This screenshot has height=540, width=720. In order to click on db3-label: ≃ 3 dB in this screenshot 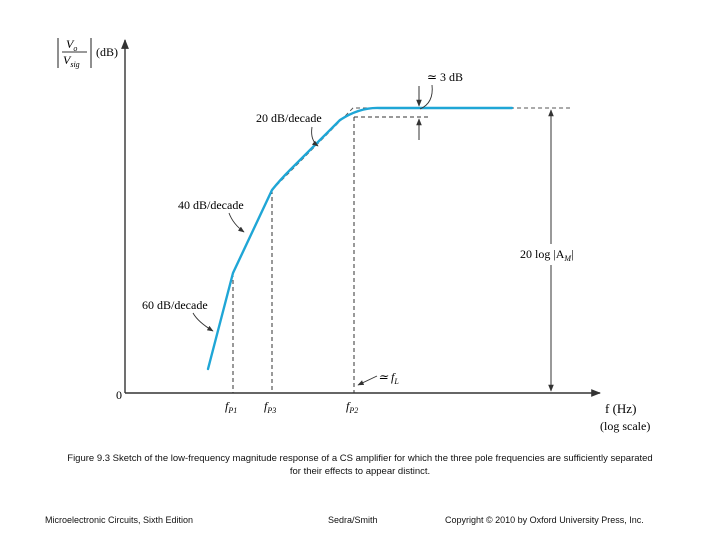, I will do `click(445, 77)`.